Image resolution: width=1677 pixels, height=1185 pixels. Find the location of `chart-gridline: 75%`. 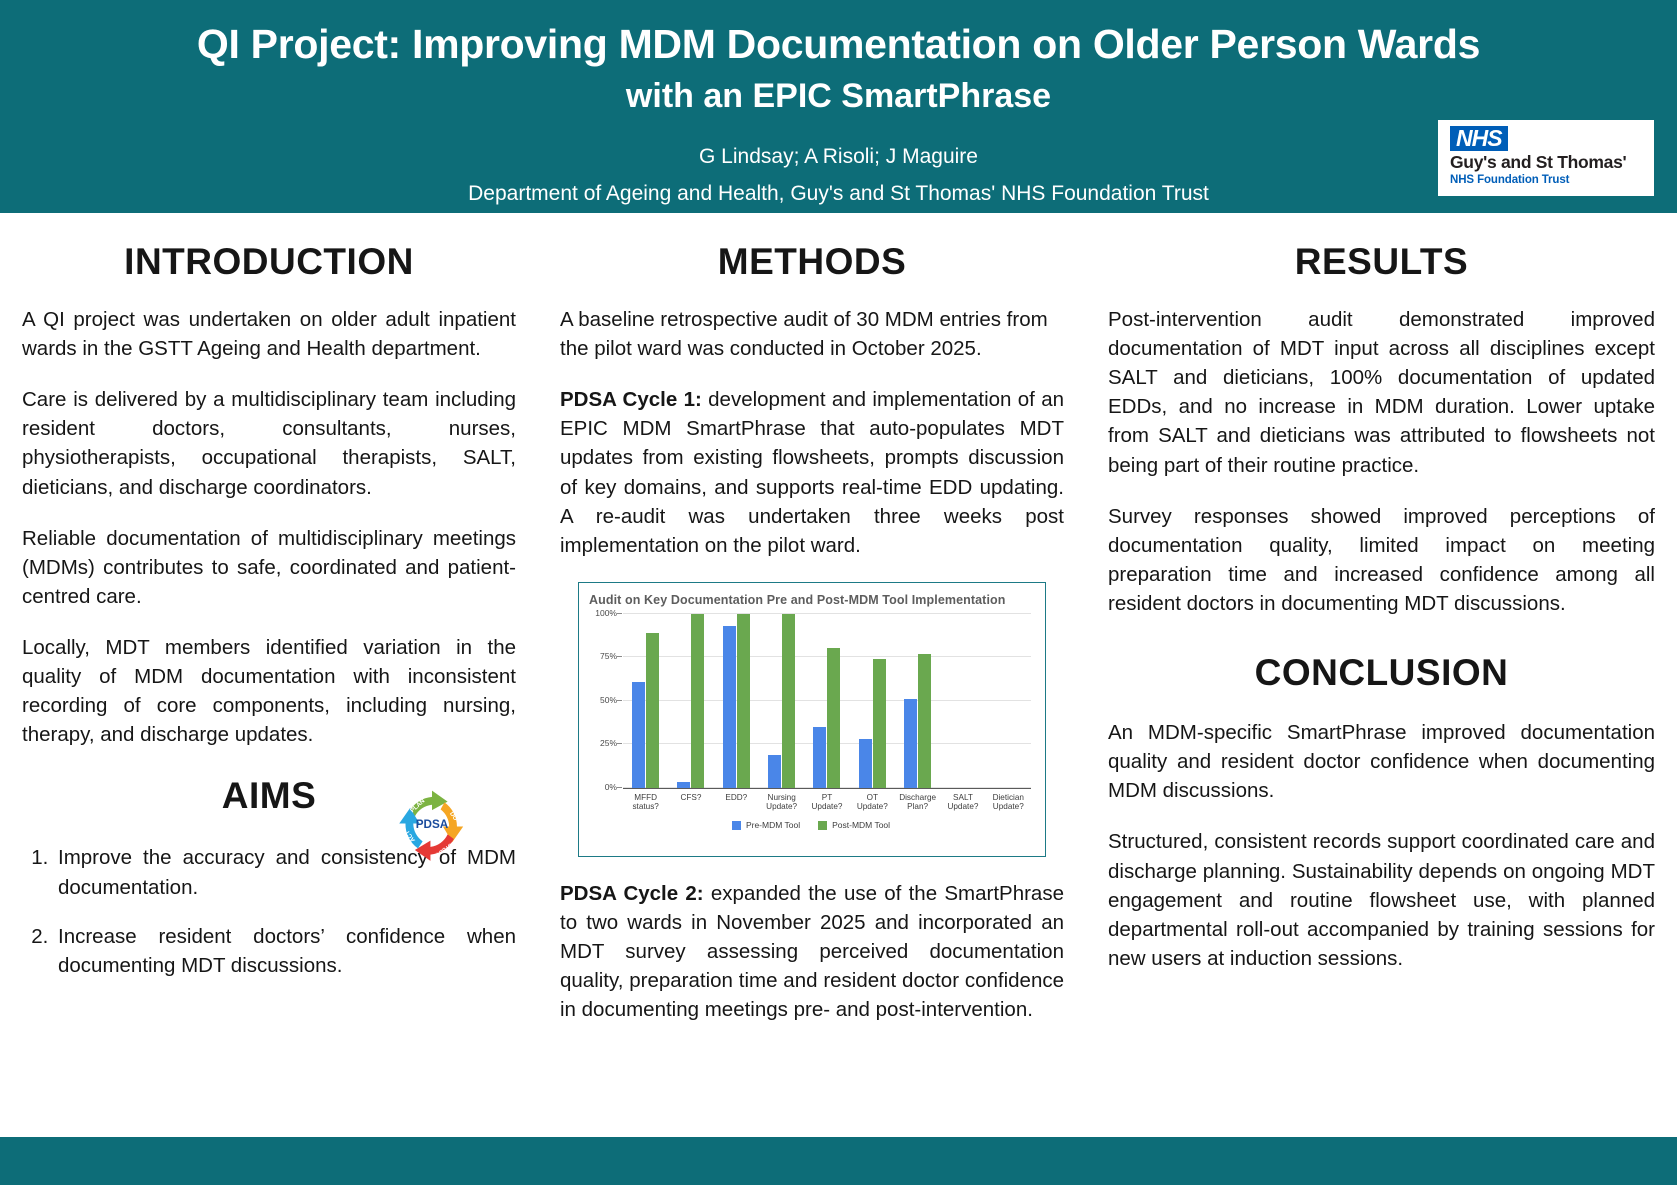

chart-gridline: 75% is located at coordinates (815, 656).